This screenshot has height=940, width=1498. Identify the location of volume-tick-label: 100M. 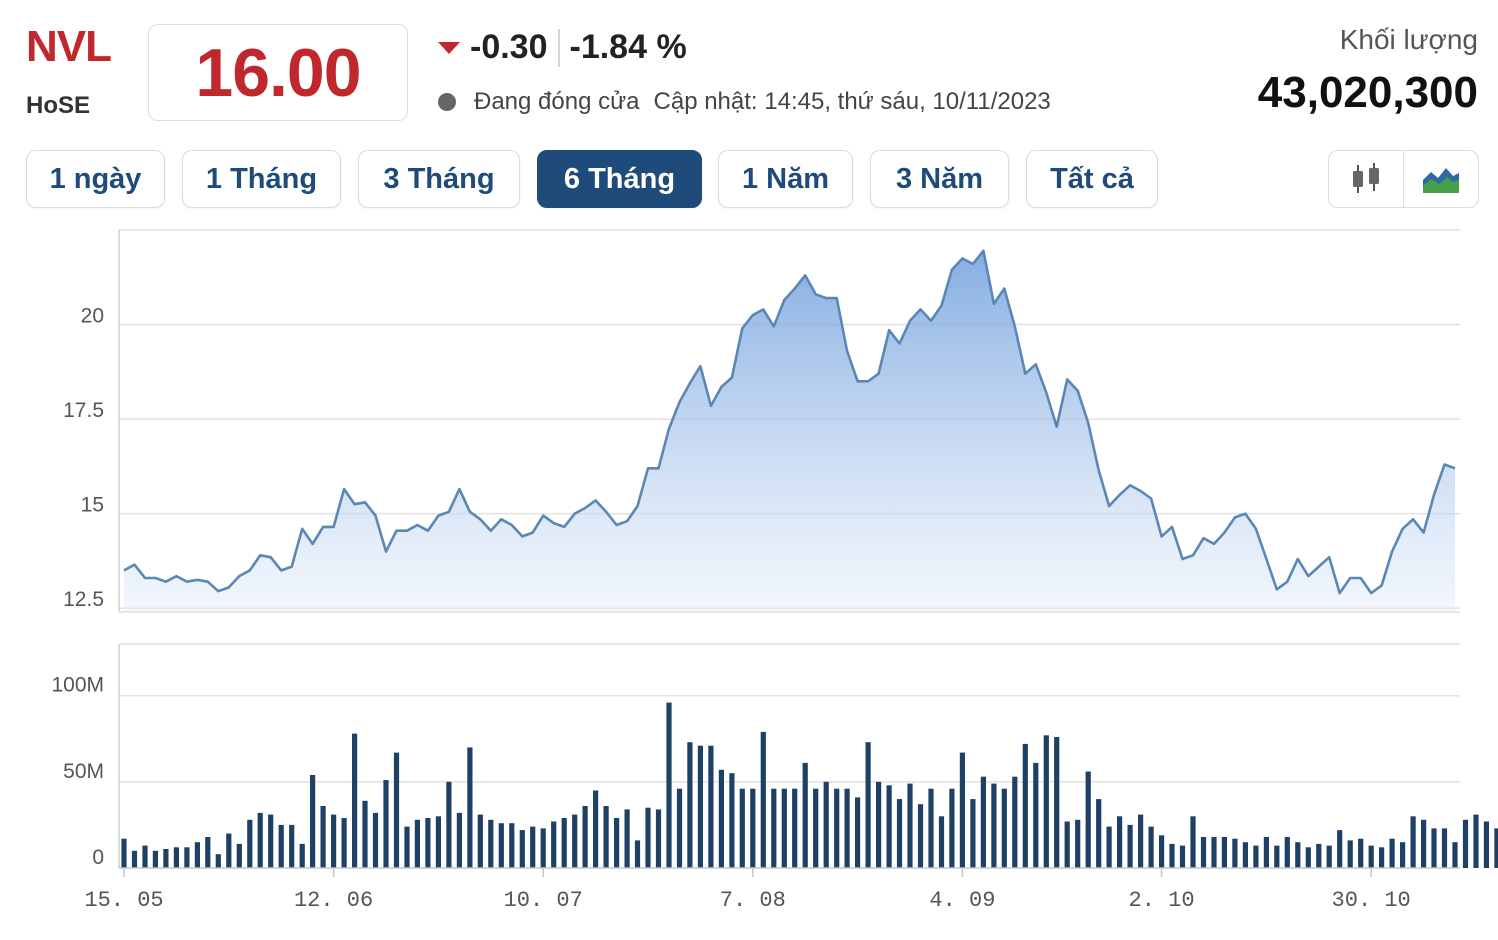
(77, 685).